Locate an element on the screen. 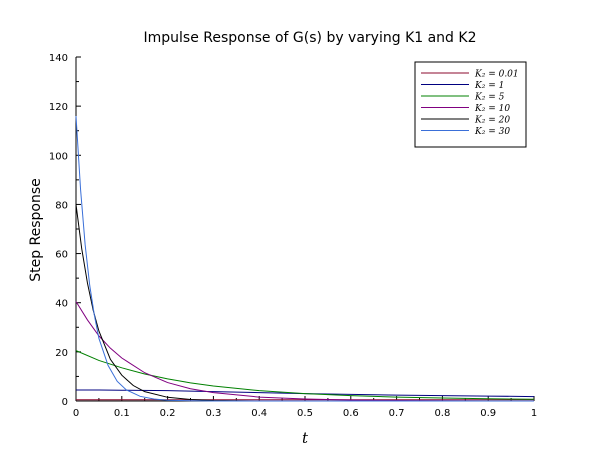 The image size is (610, 464). x-tick-label: 0.7 is located at coordinates (397, 413).